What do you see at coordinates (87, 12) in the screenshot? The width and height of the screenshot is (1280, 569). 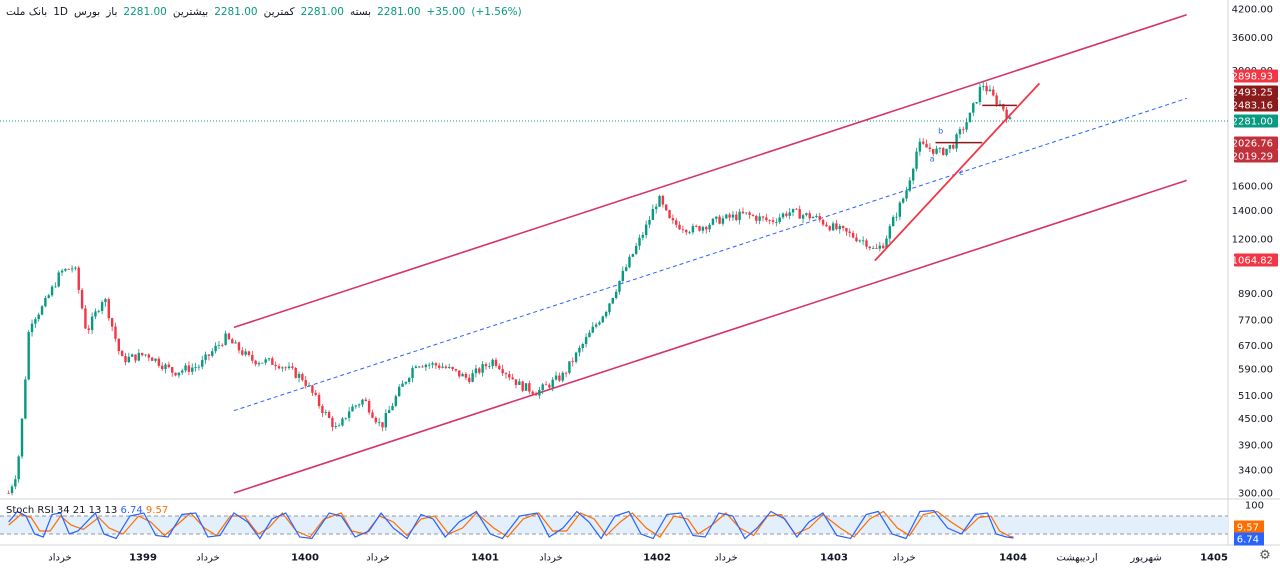 I see `legend-exchange: بورس` at bounding box center [87, 12].